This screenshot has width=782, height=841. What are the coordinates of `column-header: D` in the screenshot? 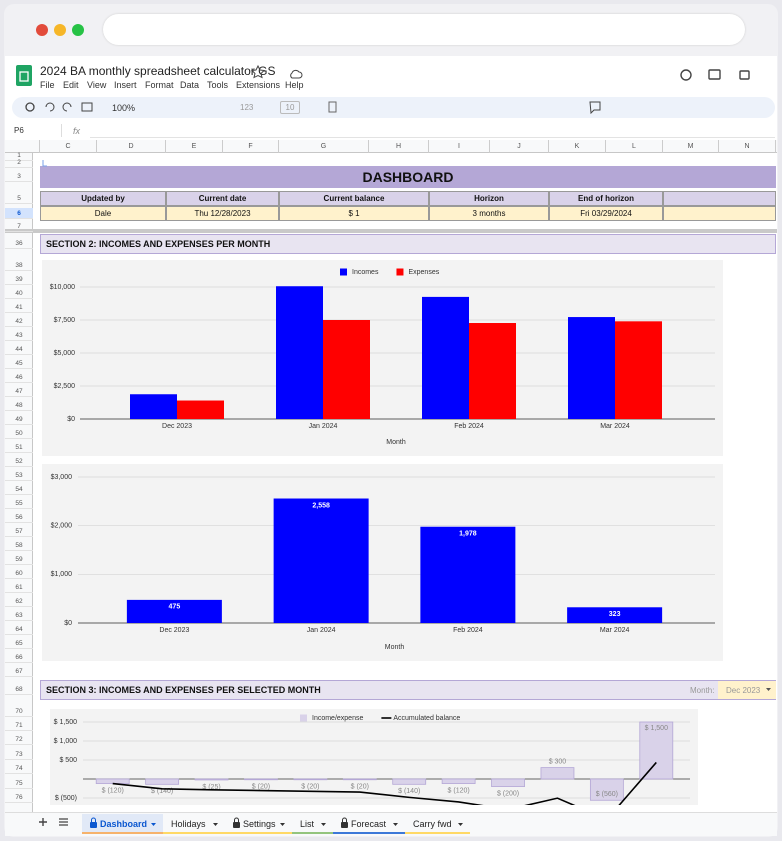 It's located at (131, 146).